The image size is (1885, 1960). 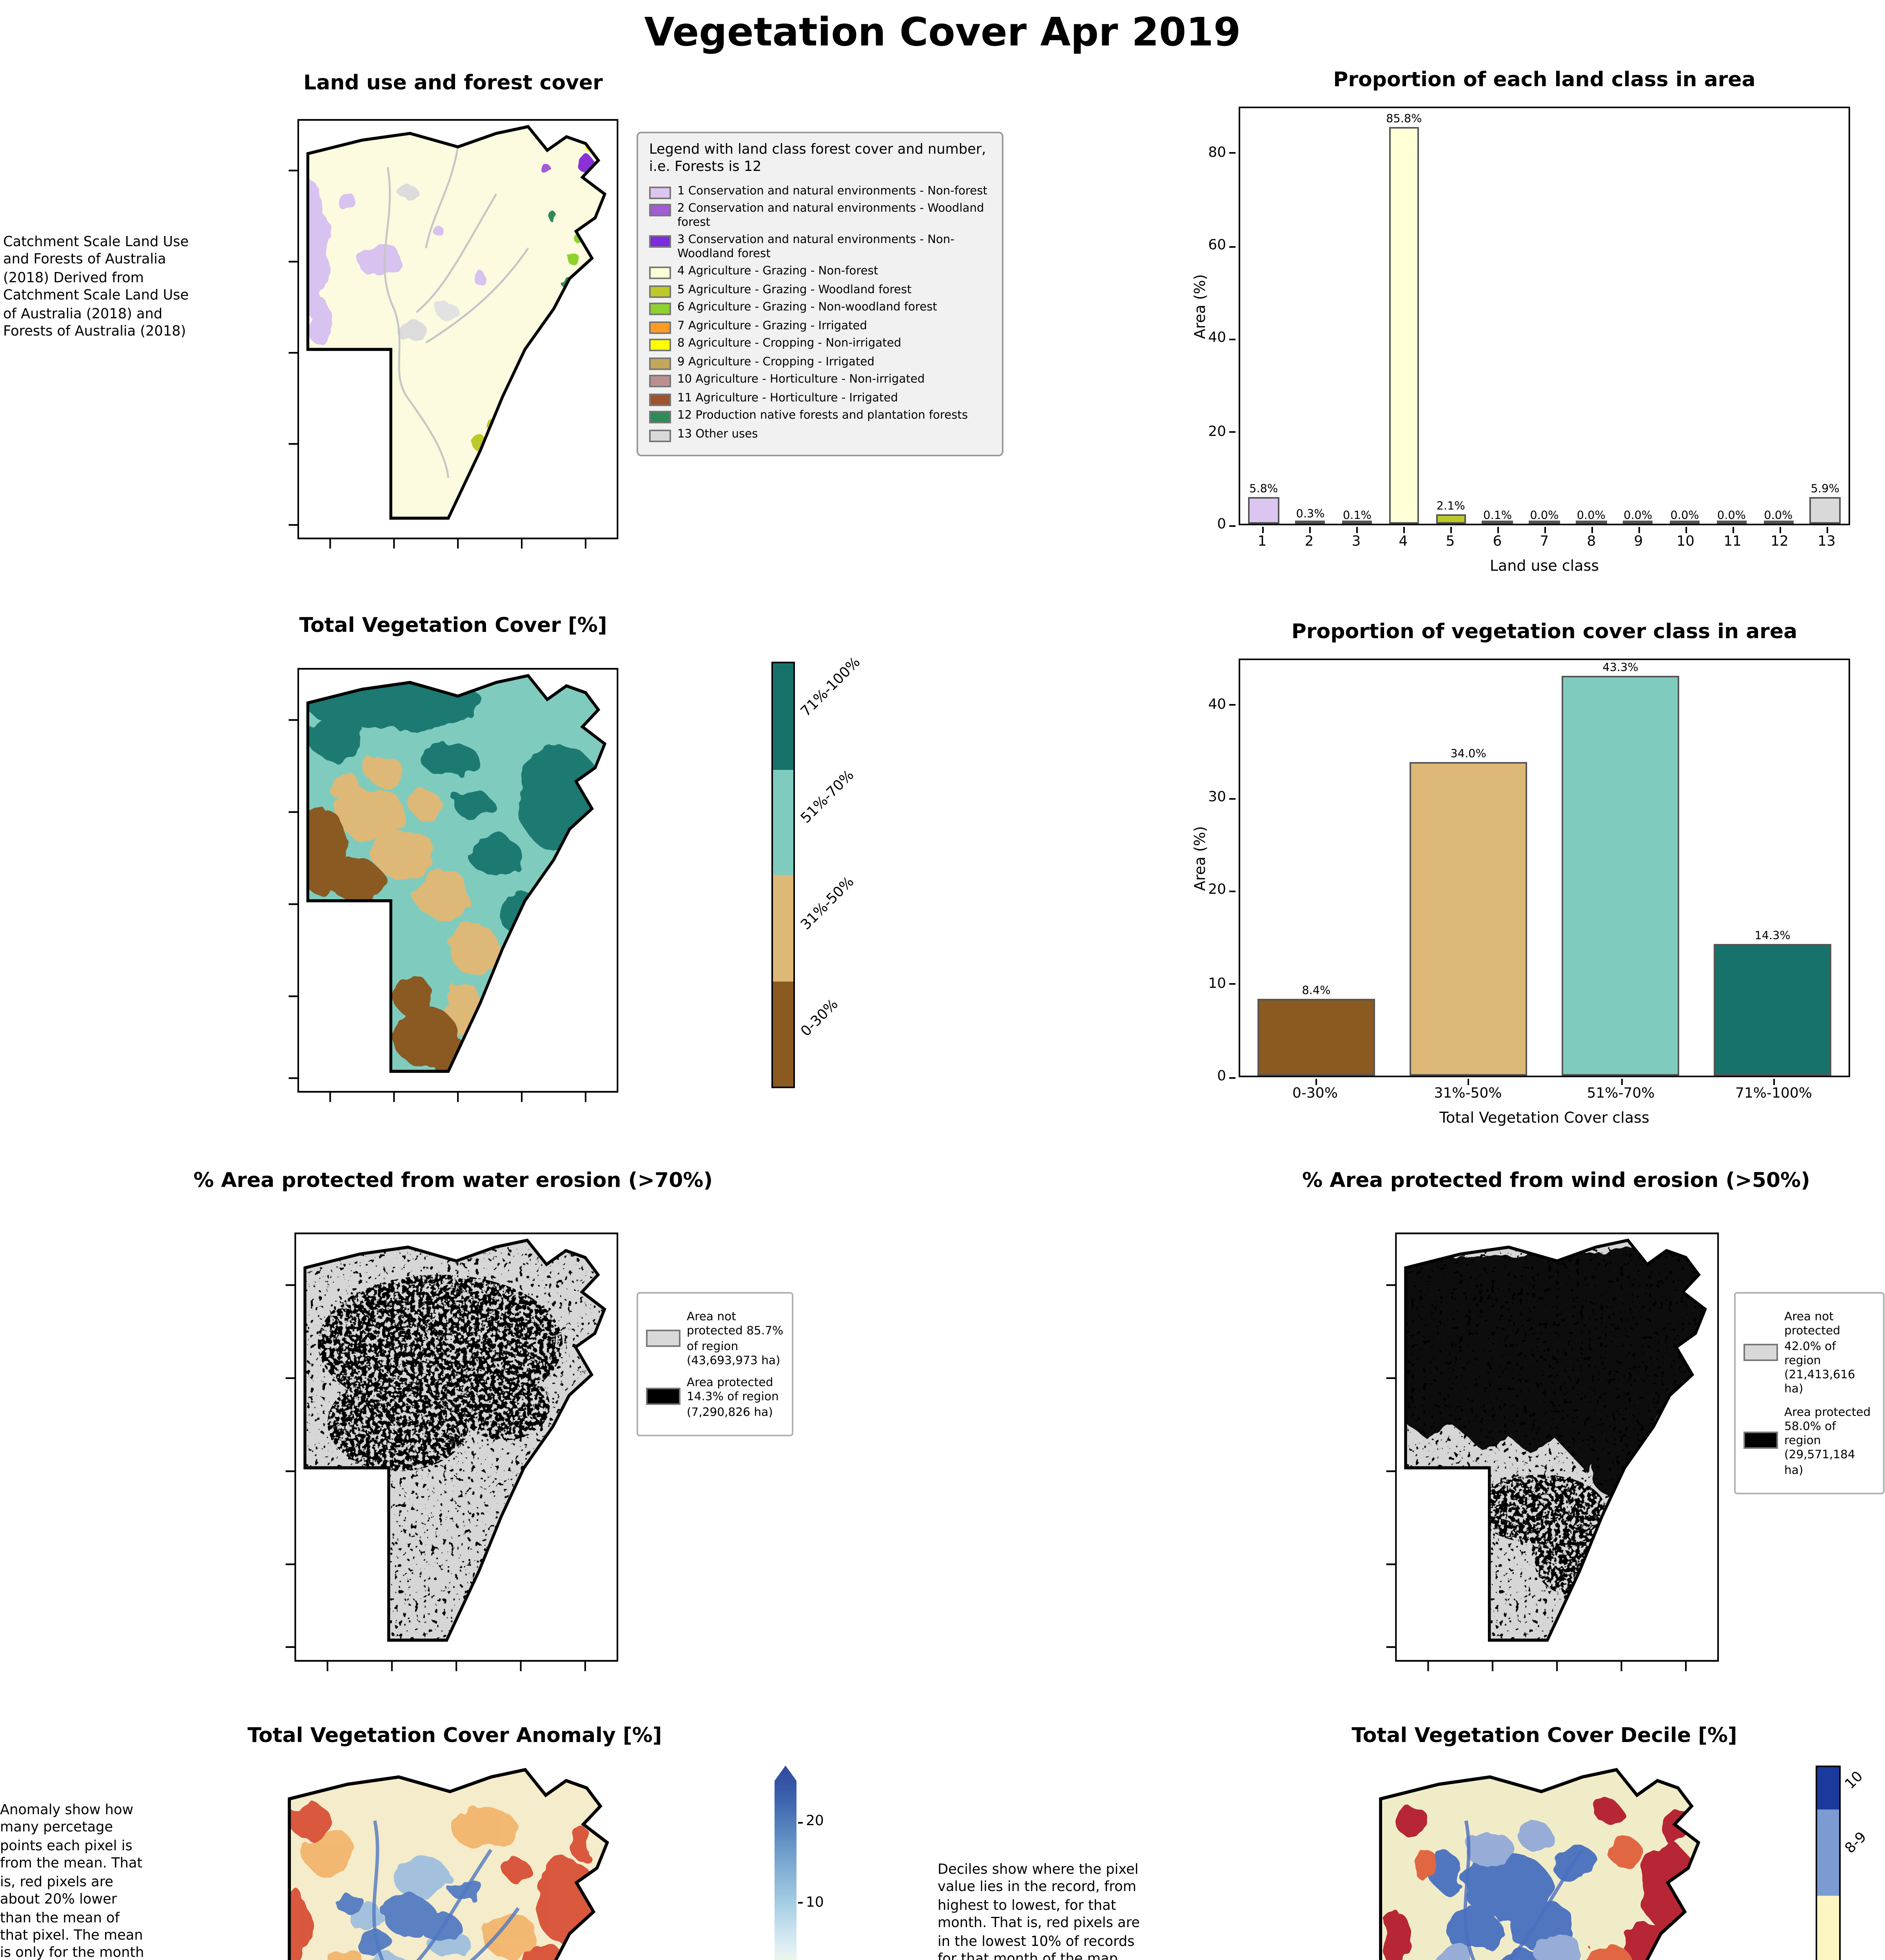 What do you see at coordinates (1855, 1781) in the screenshot?
I see `colorbar-label: 10` at bounding box center [1855, 1781].